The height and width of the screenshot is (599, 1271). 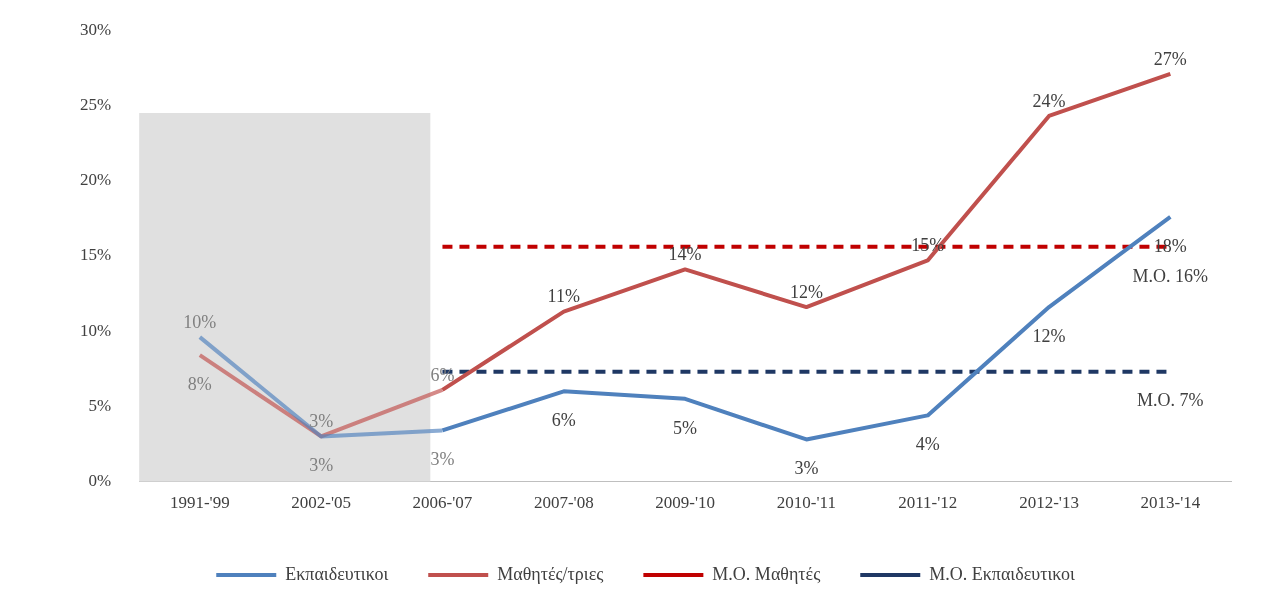 I want to click on y-tick-label: 5%, so click(x=100, y=405).